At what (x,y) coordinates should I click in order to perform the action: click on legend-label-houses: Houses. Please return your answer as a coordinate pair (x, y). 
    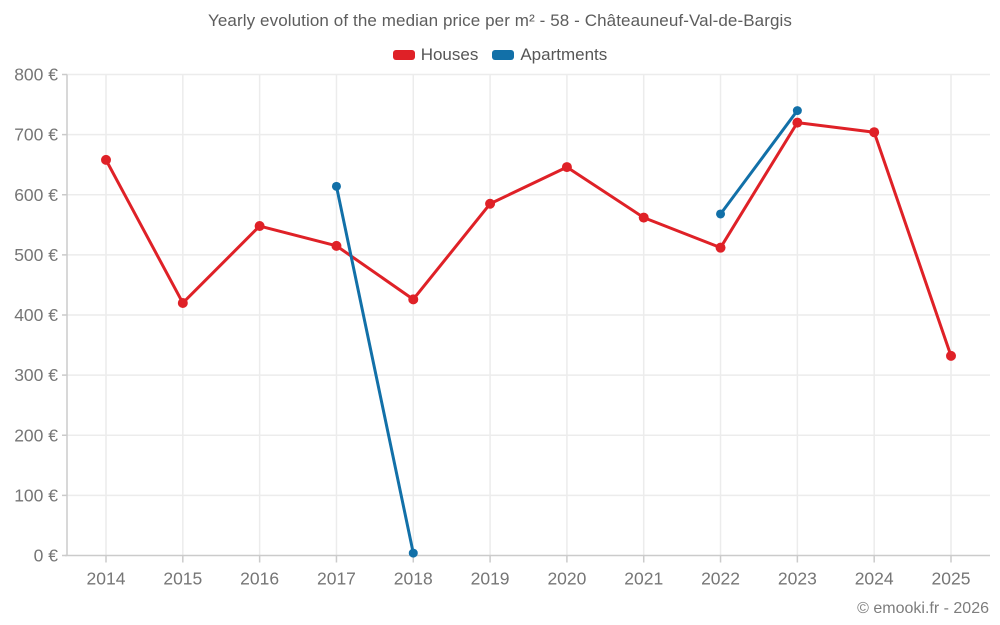
    Looking at the image, I should click on (449, 54).